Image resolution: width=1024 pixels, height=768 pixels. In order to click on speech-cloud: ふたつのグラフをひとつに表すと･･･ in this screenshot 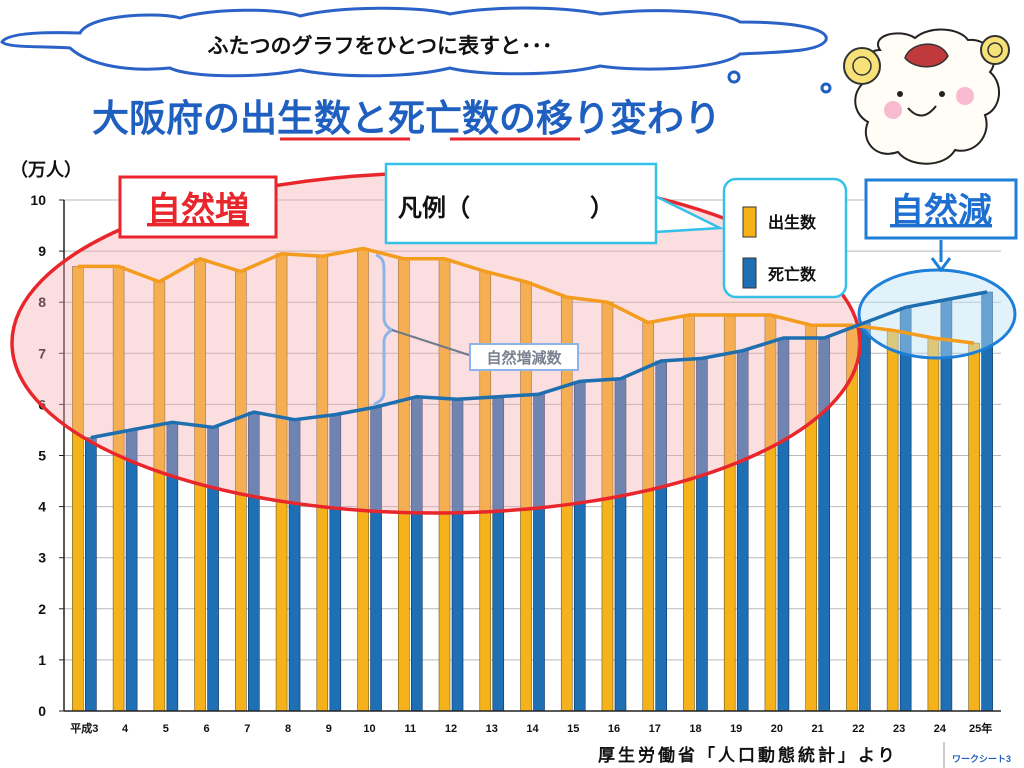, I will do `click(414, 42)`.